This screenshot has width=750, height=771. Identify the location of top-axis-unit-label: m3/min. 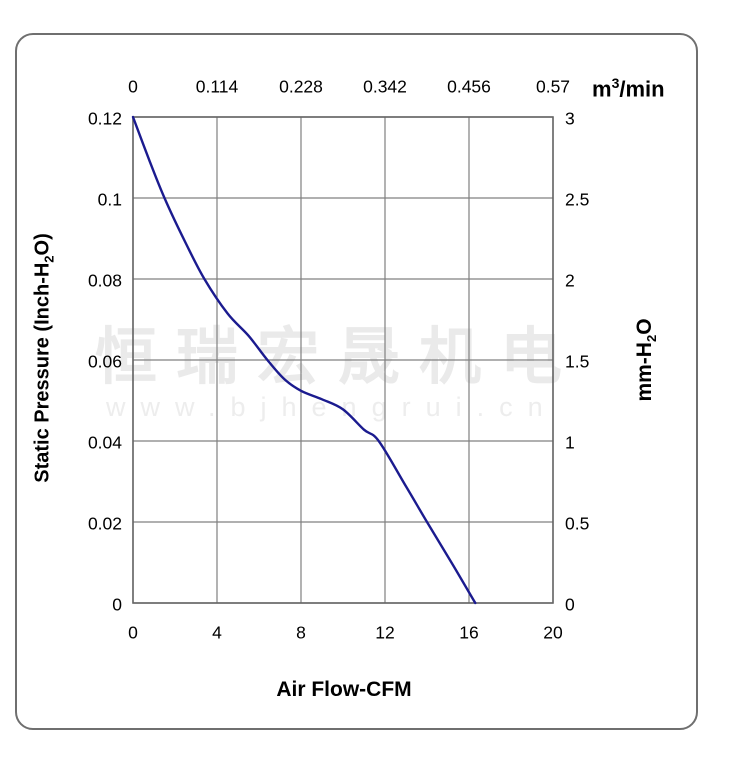
(628, 88).